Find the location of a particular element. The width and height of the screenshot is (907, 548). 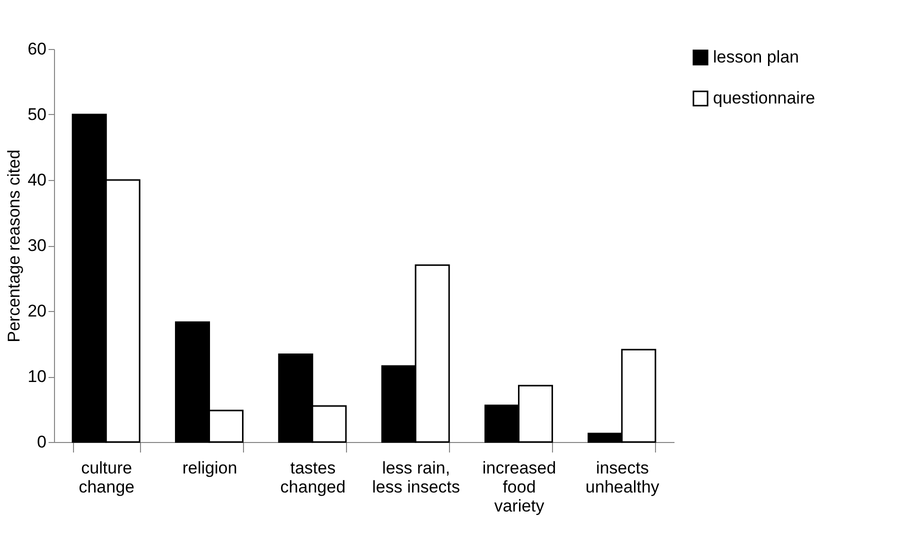

y-tick-label: 30 is located at coordinates (37, 245).